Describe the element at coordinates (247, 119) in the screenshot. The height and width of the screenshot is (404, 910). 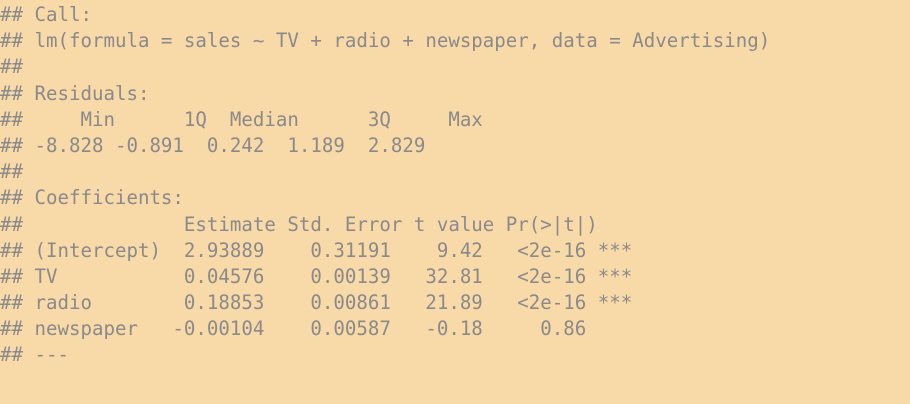
I see `output-line-residuals-columns: ## Min 1Q Median 3Q Max` at that location.